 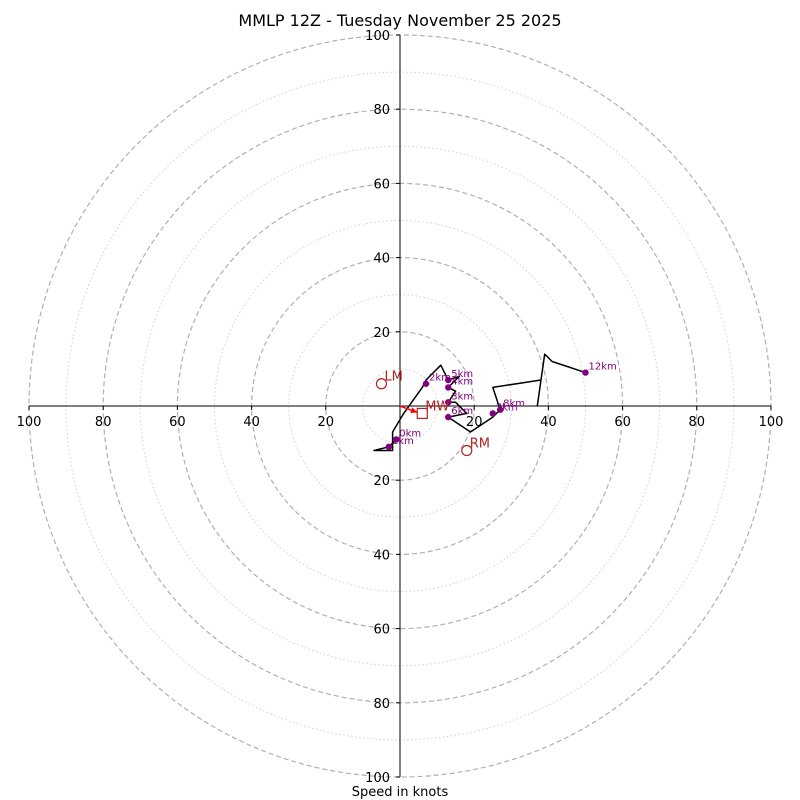 I want to click on x-axis-label: Speed in knots, so click(x=400, y=792).